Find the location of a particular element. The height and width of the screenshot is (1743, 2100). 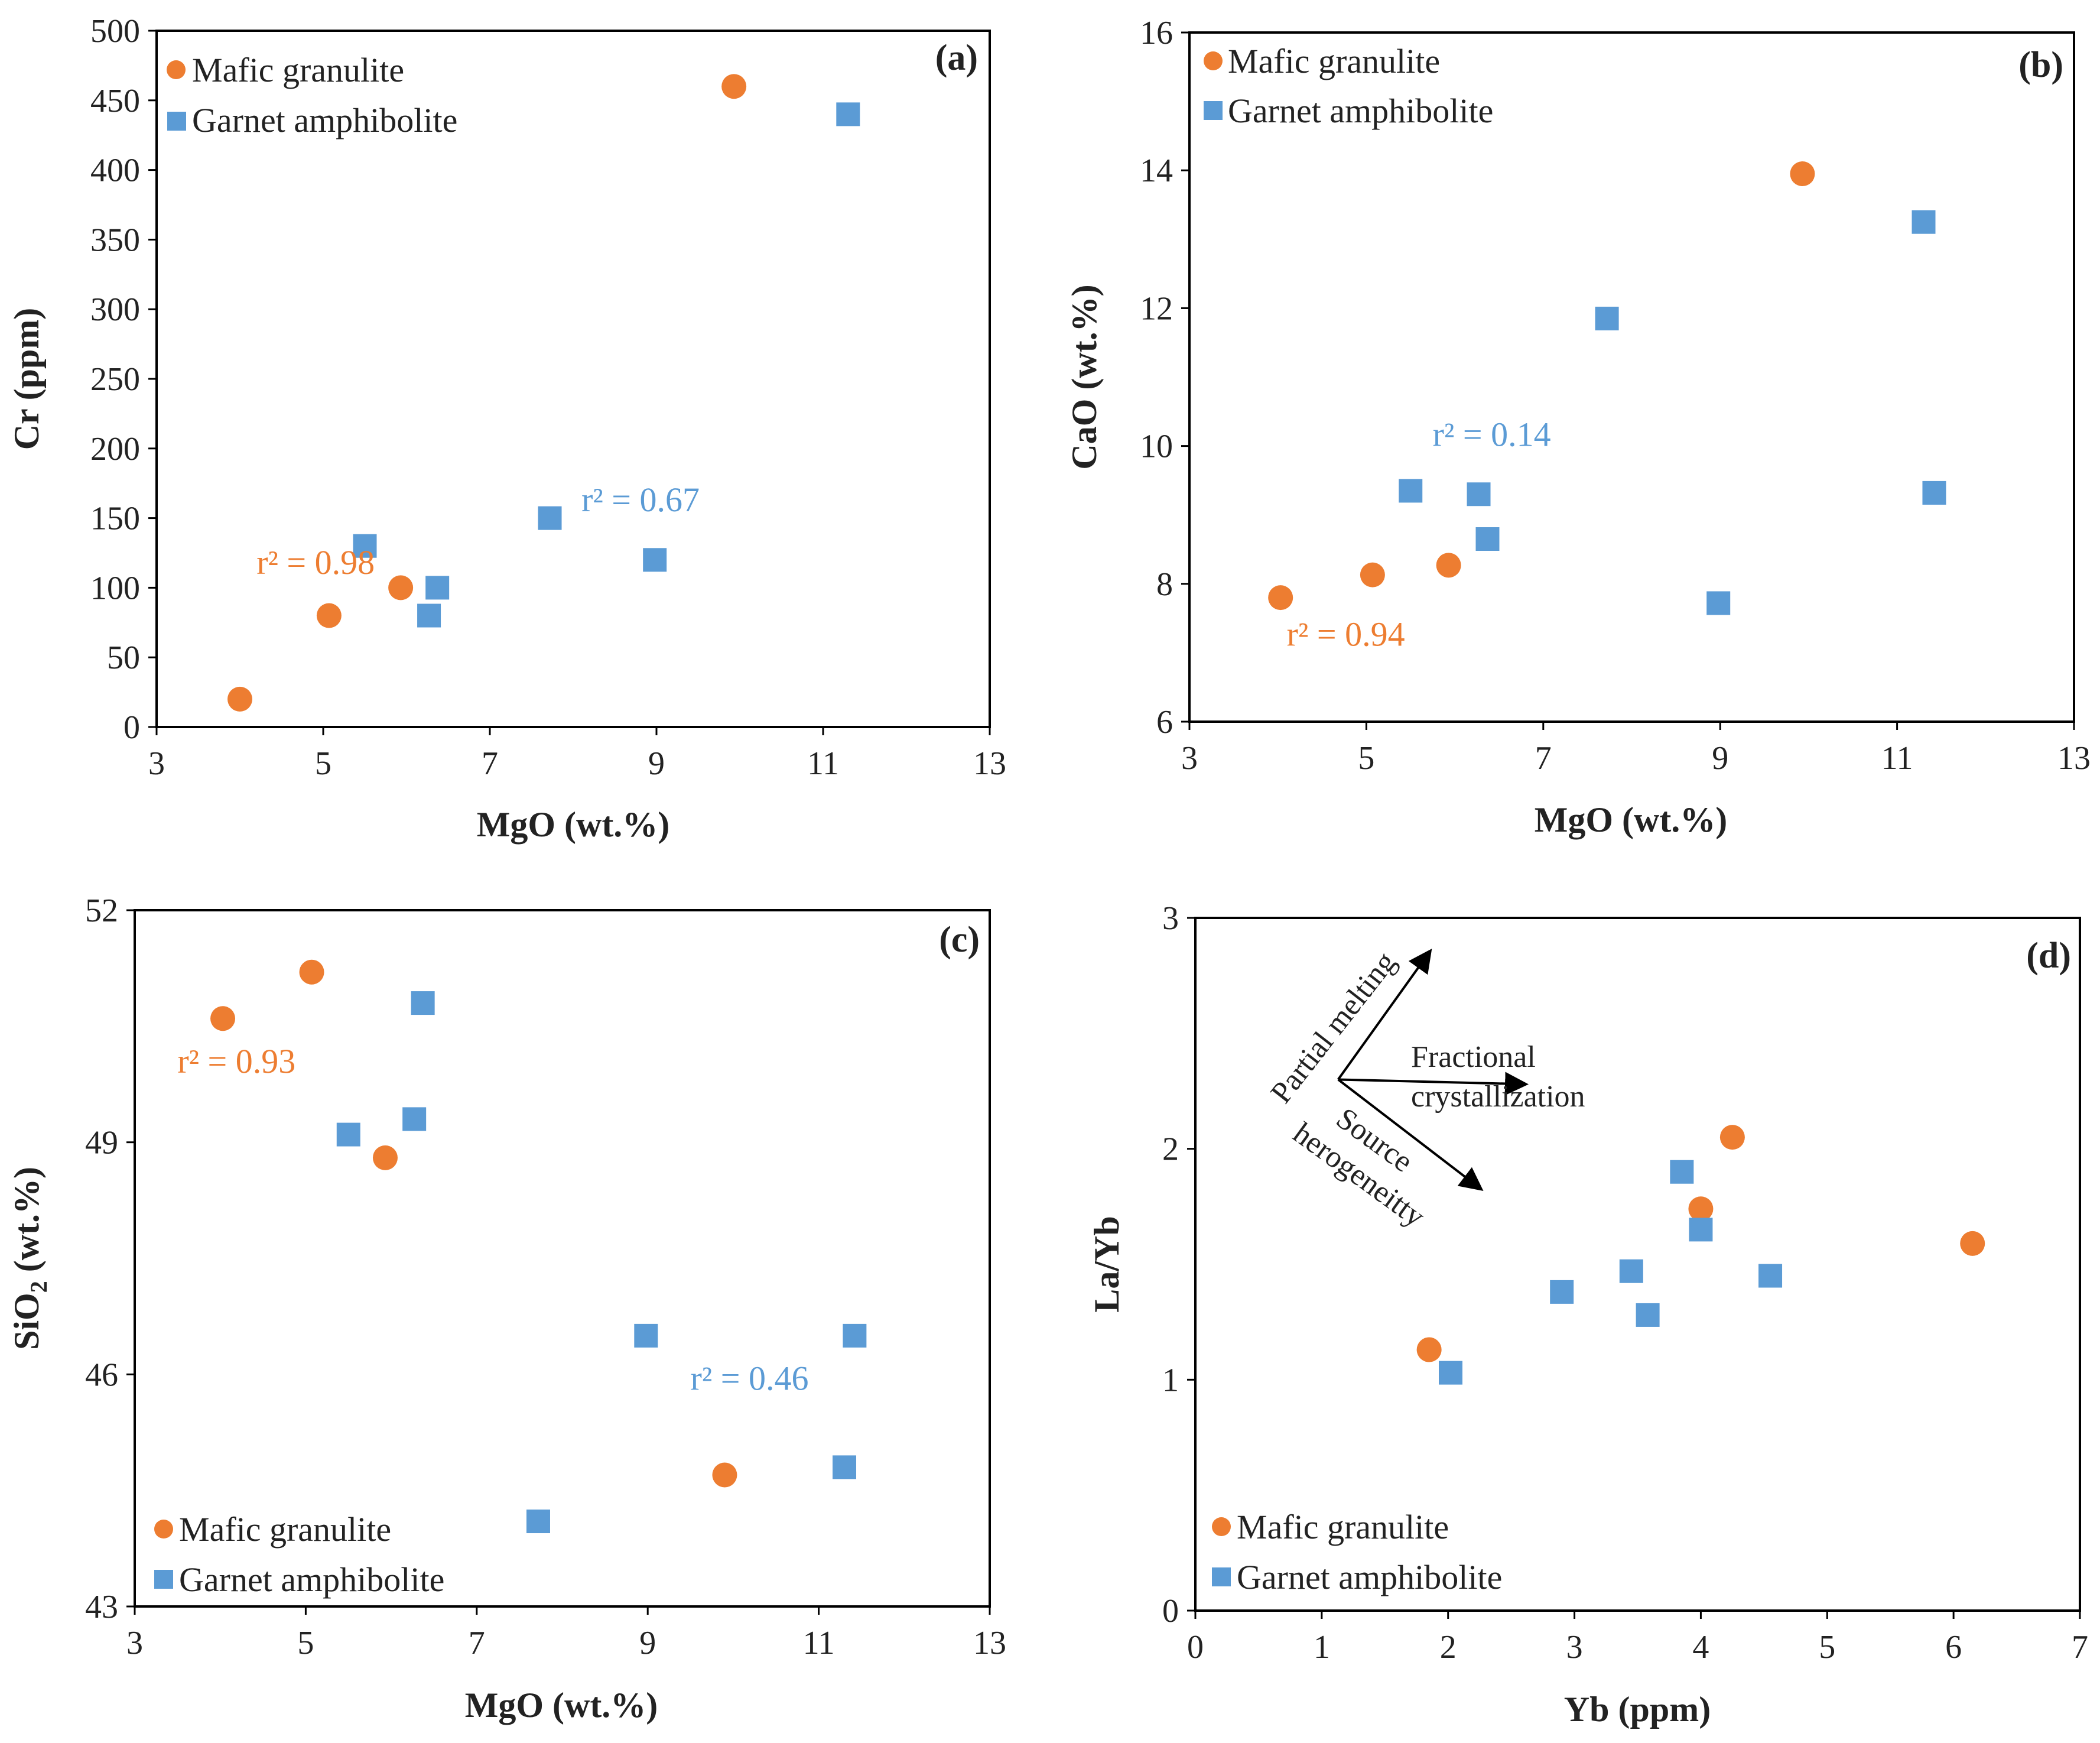

y-tick-label: 500 is located at coordinates (115, 32).